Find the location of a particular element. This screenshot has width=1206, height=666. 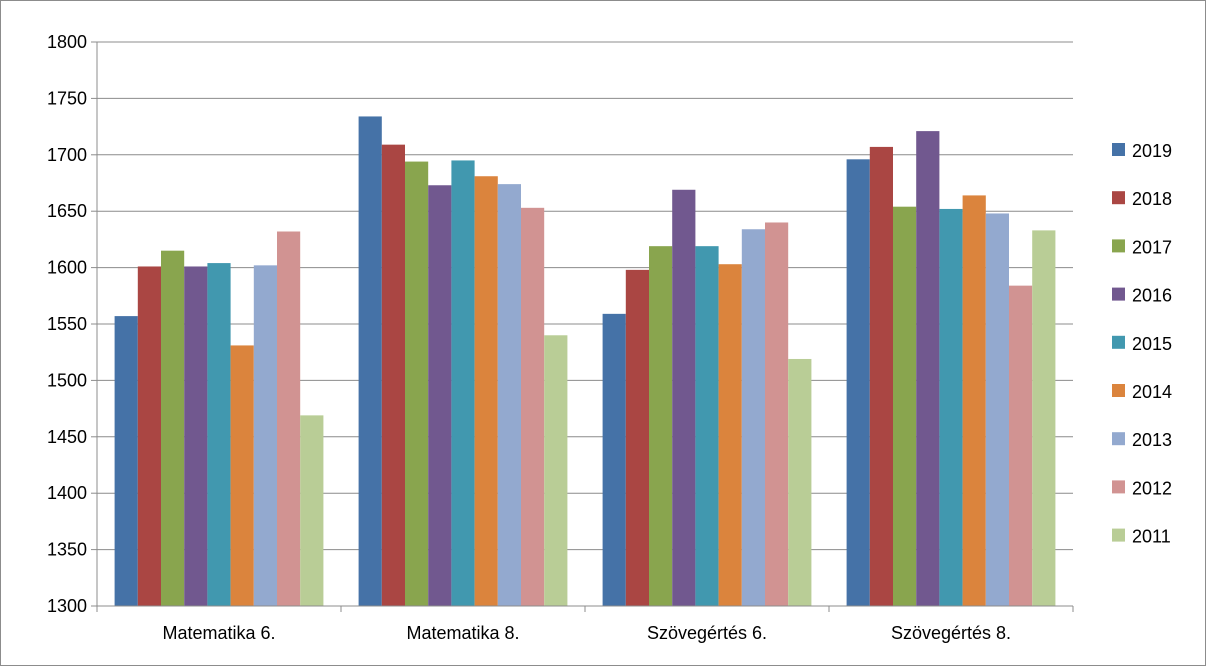

legend-label-2014: 2014 is located at coordinates (1152, 392).